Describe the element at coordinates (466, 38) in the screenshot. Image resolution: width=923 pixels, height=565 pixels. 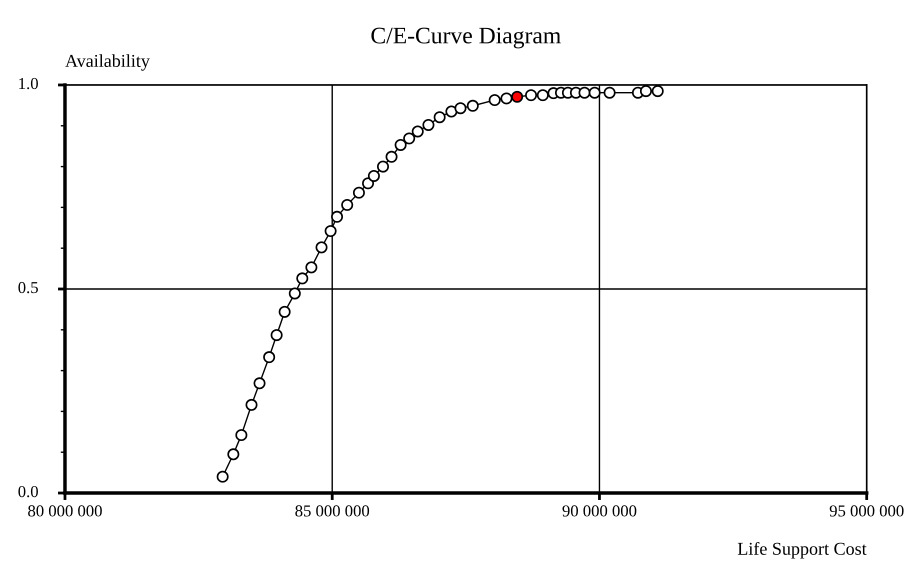
I see `chart-title: C/E-Curve Diagram` at that location.